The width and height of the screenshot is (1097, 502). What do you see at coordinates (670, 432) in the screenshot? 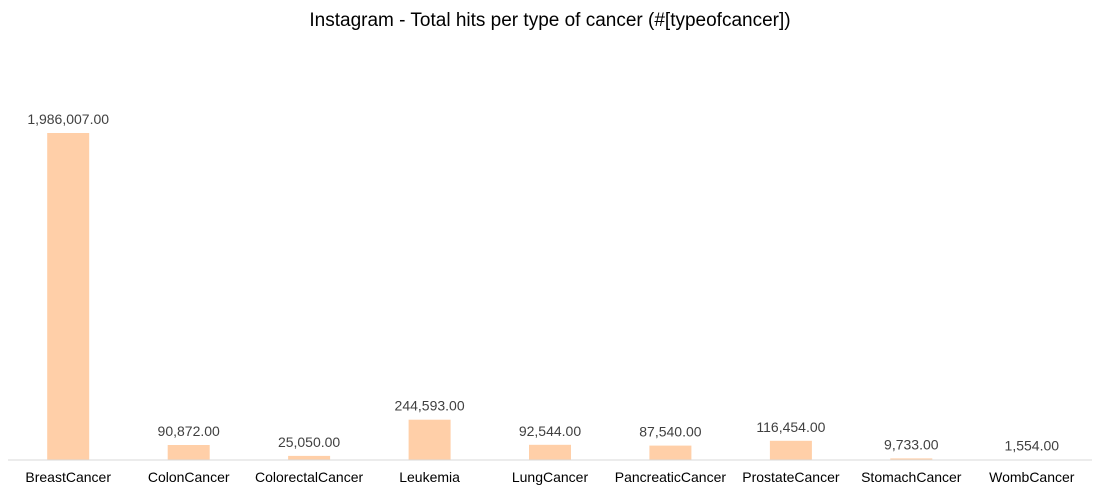
I see `data-label-pancreaticcancer: 87,540.00` at bounding box center [670, 432].